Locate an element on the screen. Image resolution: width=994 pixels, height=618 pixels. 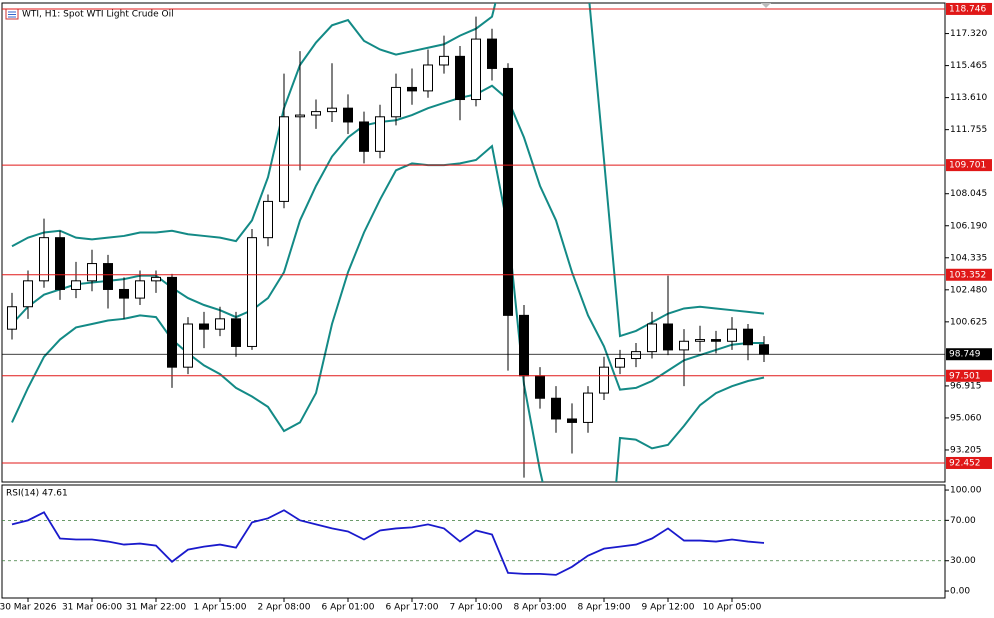
x-tick-label: 6 Apr 17:00 is located at coordinates (412, 608).